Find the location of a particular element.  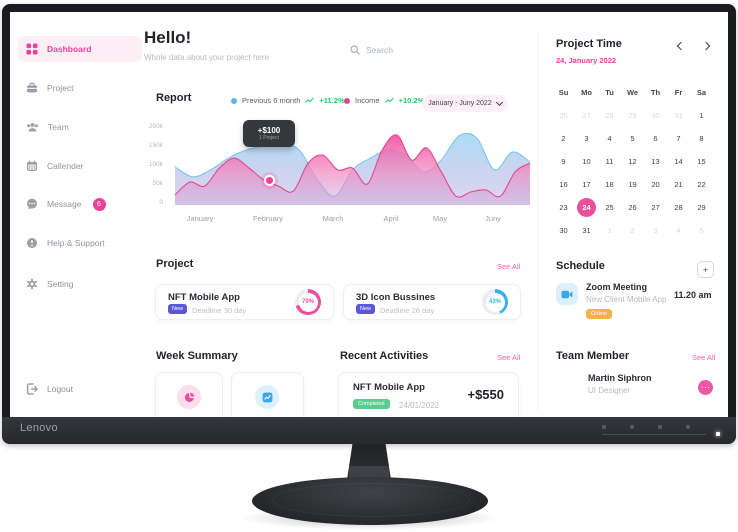

calendar-day: 17 is located at coordinates (586, 184).